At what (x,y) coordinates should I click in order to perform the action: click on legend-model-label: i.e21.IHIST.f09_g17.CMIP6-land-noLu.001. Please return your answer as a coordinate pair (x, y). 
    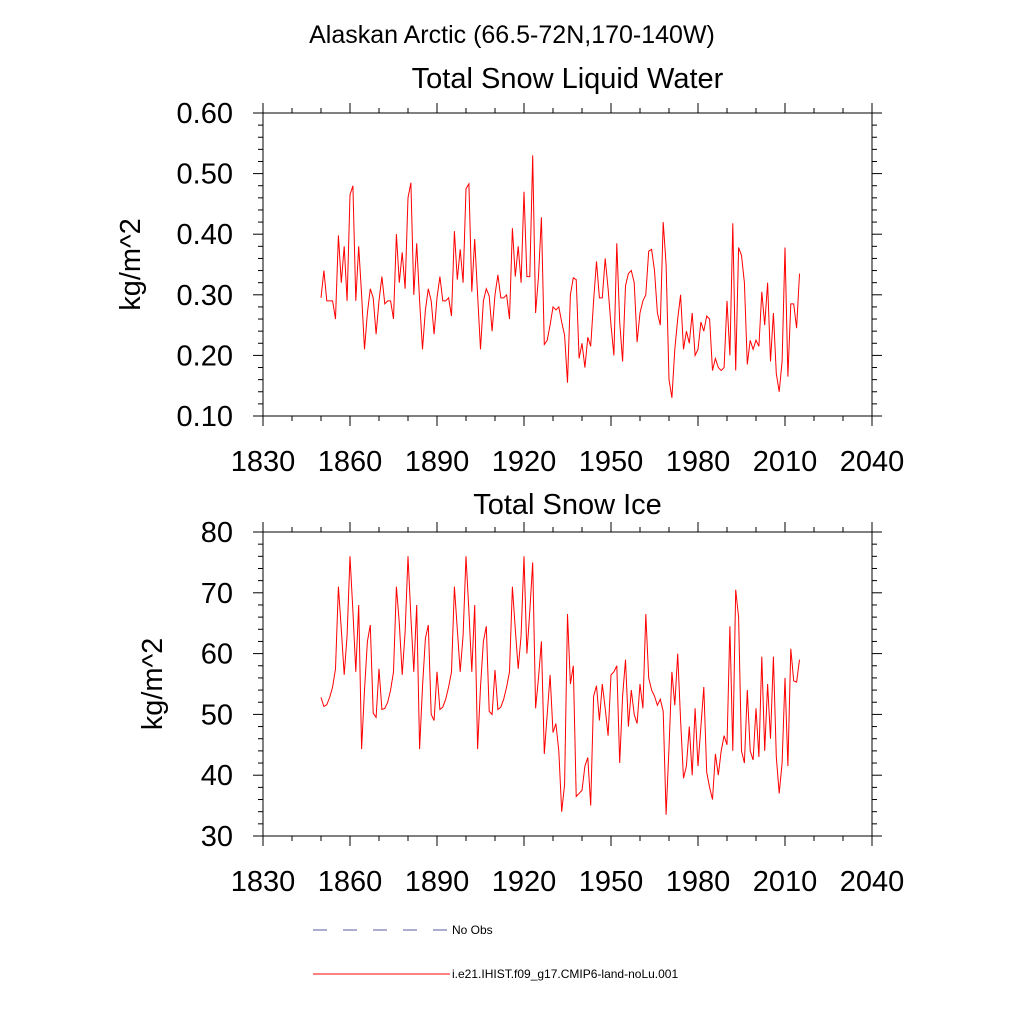
    Looking at the image, I should click on (565, 974).